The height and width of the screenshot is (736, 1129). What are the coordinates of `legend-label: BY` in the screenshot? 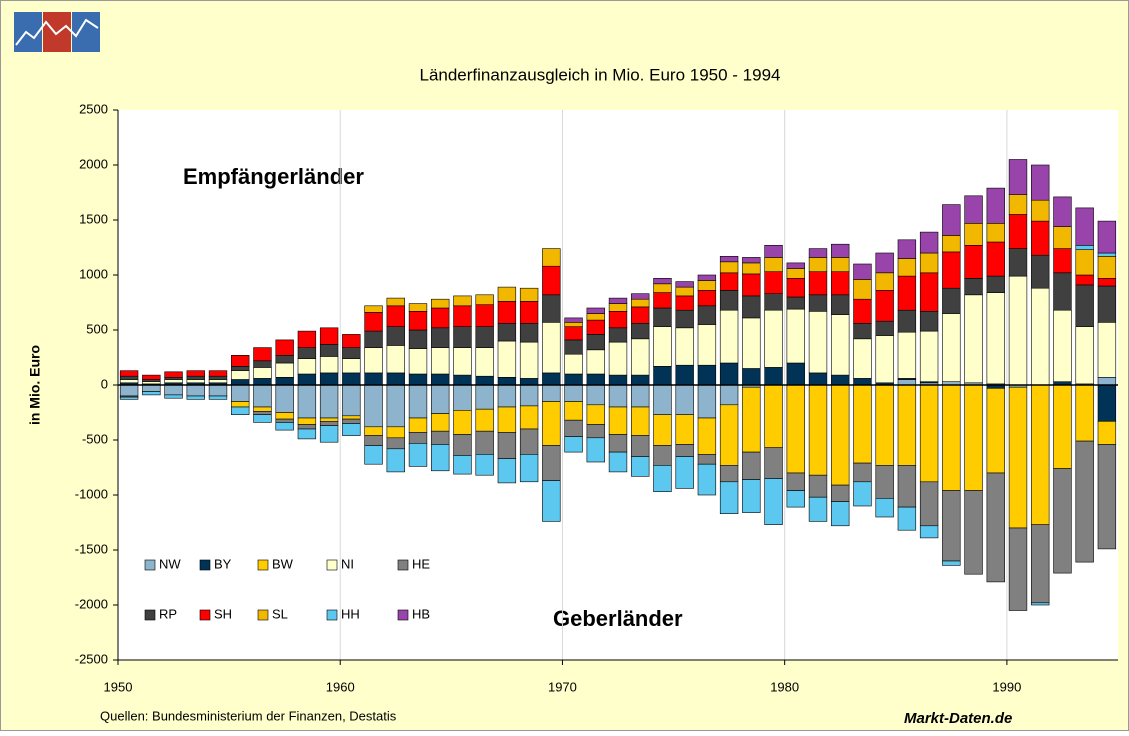 It's located at (223, 563).